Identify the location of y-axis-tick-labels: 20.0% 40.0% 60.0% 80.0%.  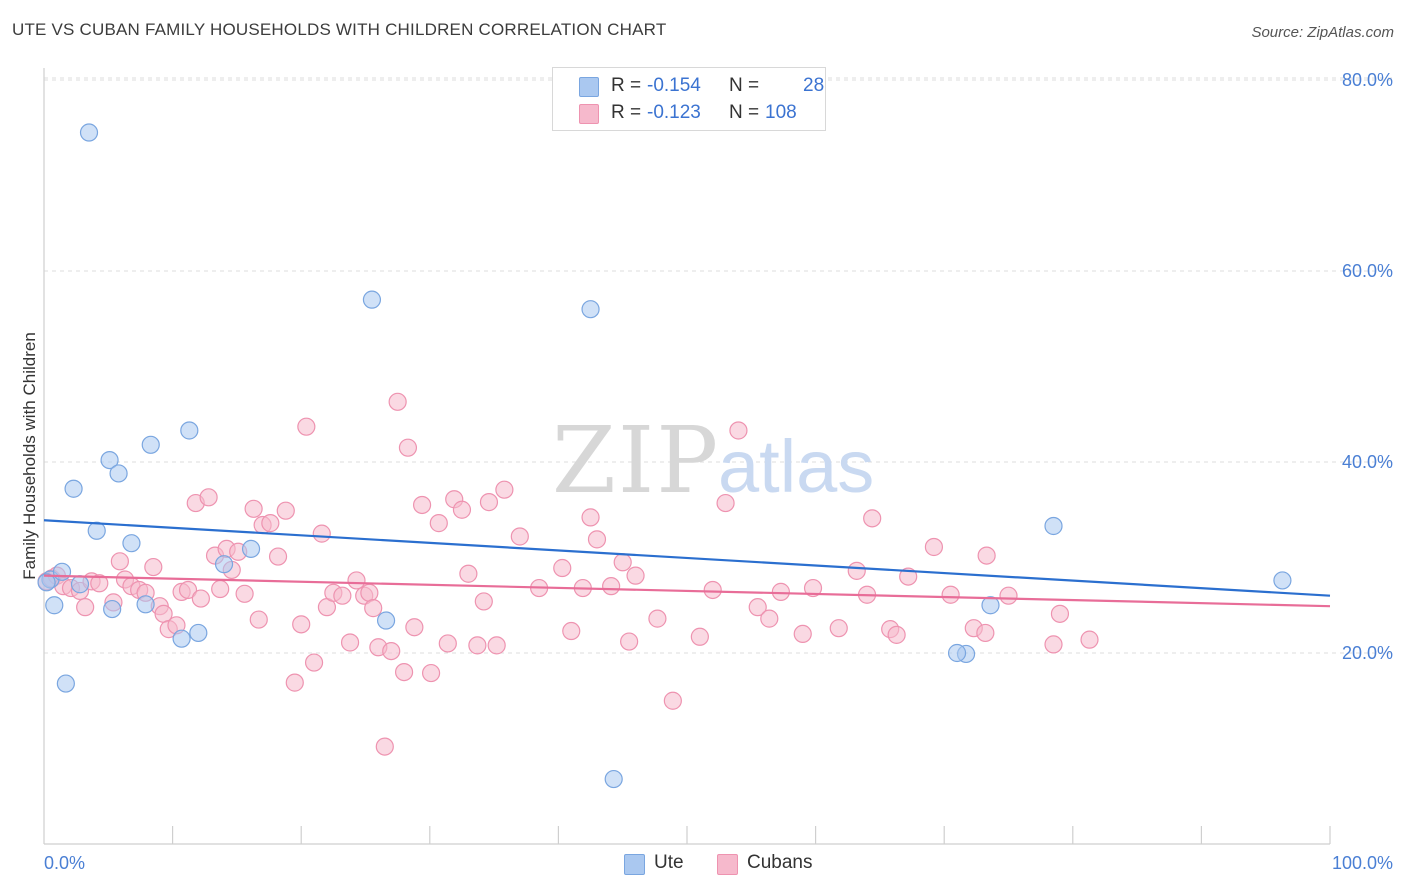
(1367, 366).